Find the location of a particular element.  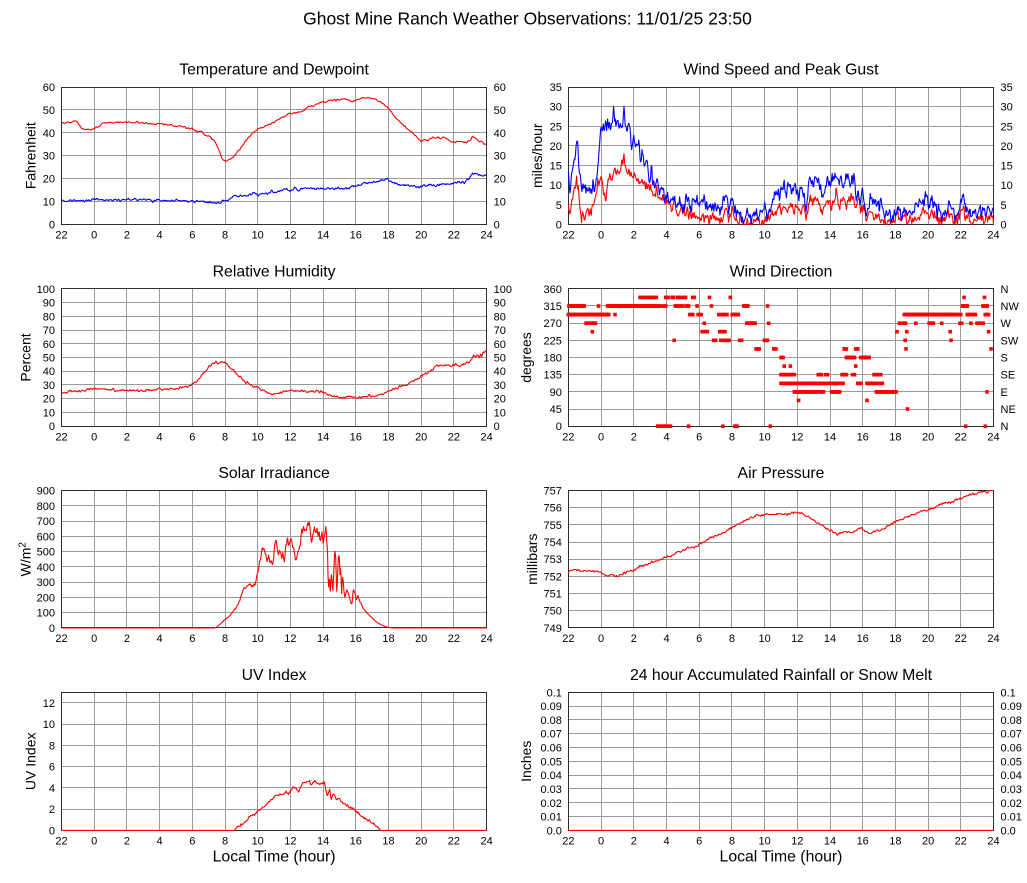

svg-text: 40 is located at coordinates (500, 134).